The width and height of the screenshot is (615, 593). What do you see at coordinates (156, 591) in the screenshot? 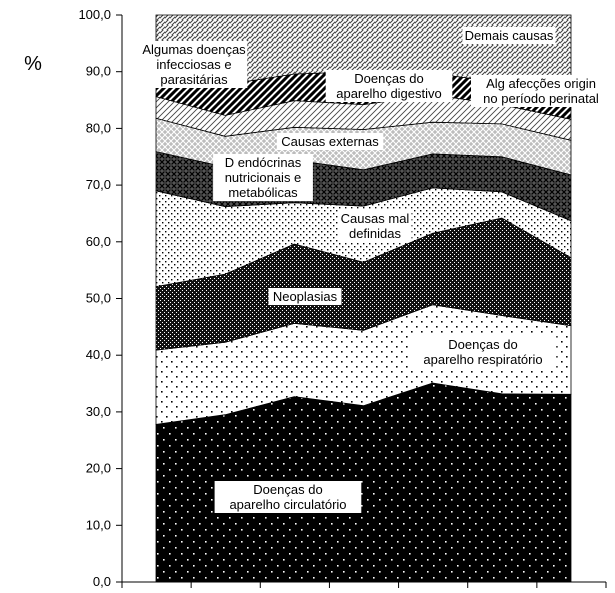
I see `x-tick-label: 2000` at bounding box center [156, 591].